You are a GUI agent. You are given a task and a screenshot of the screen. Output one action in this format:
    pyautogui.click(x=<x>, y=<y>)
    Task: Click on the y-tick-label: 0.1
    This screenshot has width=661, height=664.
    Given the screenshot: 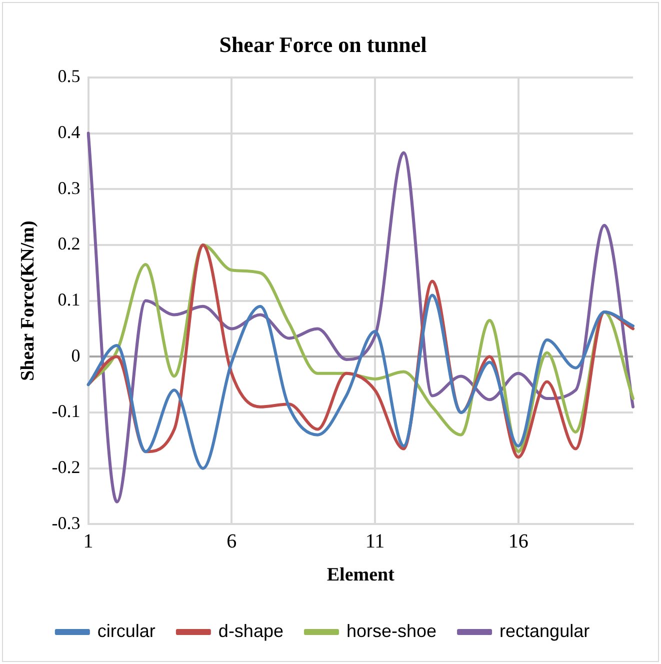 What is the action you would take?
    pyautogui.click(x=69, y=300)
    